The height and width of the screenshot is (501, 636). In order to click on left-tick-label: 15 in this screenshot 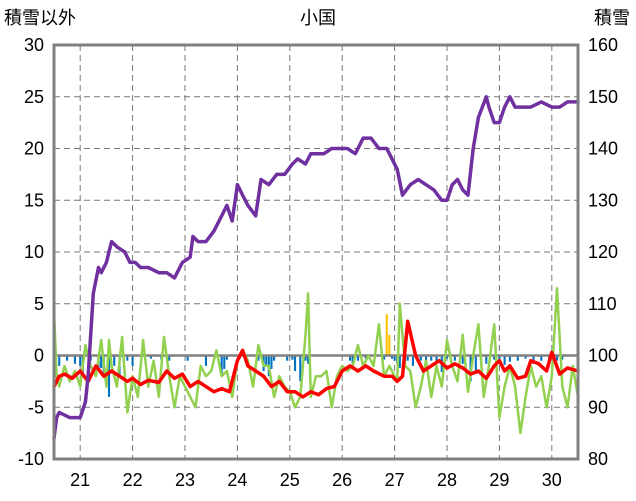, I will do `click(34, 200)`.